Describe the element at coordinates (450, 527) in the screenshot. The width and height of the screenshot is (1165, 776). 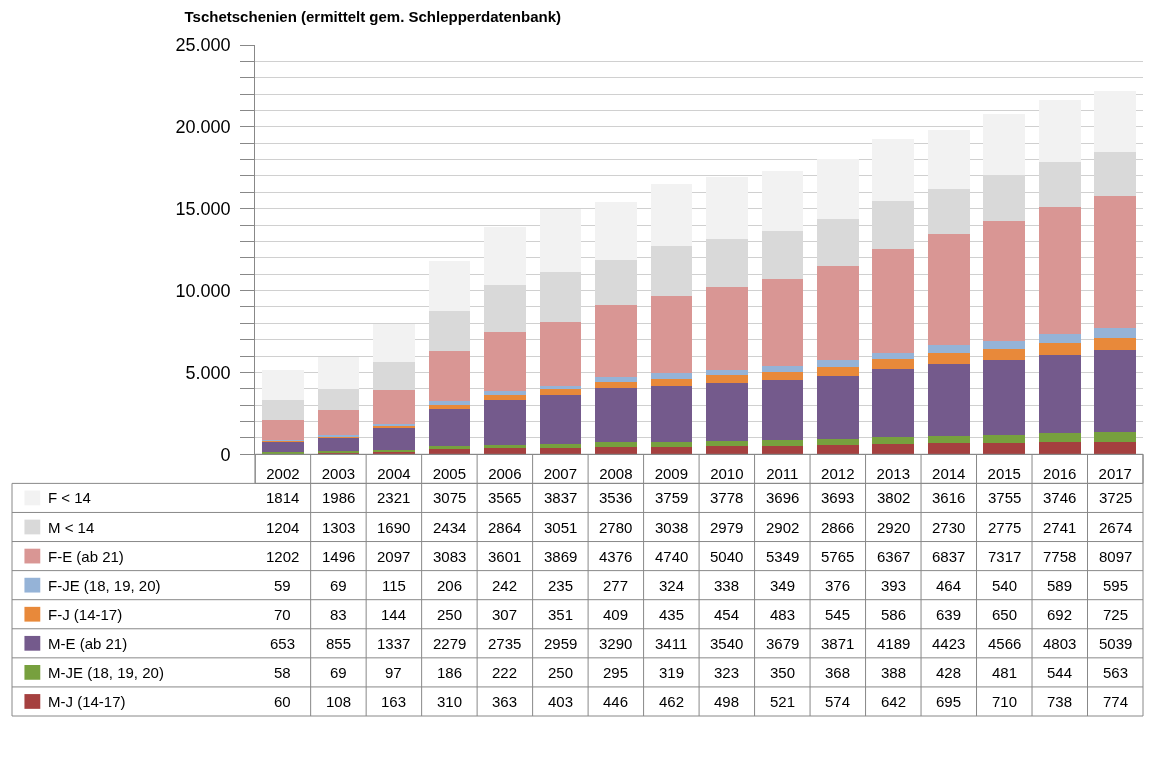
I see `data-label: 2434` at that location.